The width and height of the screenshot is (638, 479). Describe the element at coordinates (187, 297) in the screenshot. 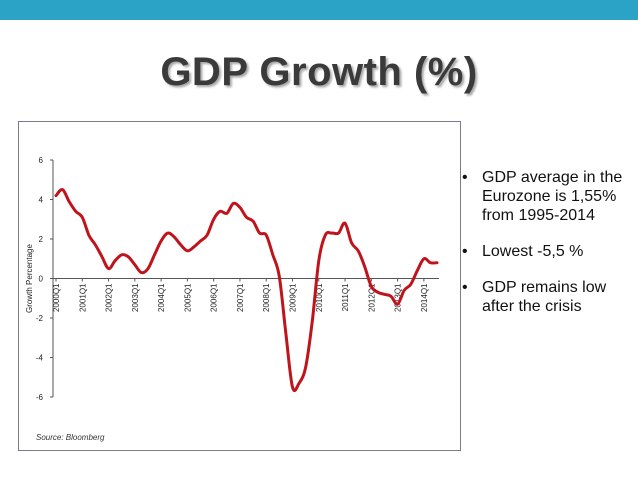

I see `x-tick-label: 2005Q1` at that location.